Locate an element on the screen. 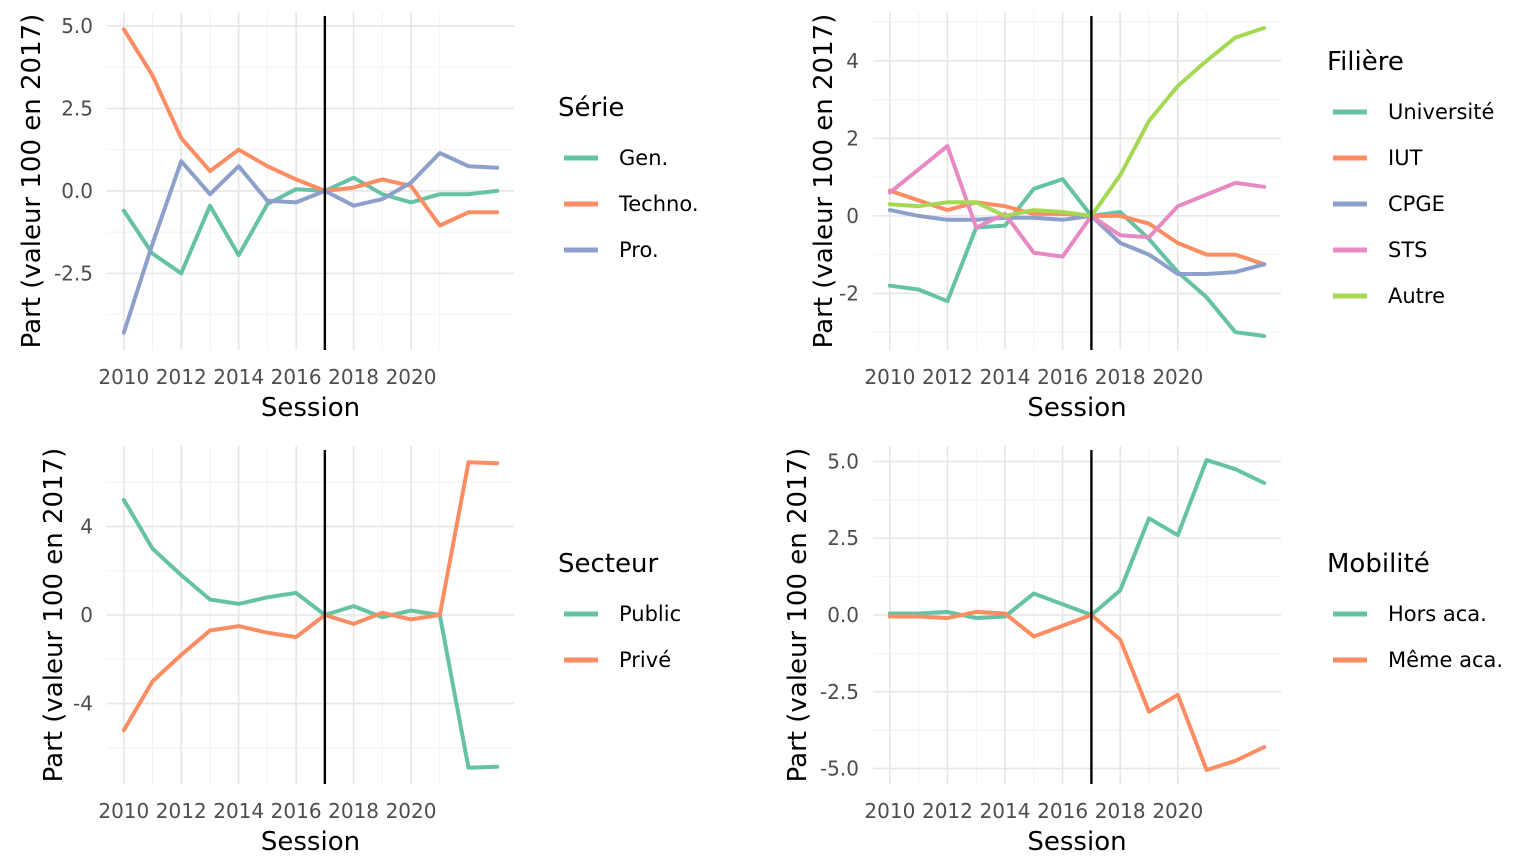 This screenshot has height=864, width=1536. legend: Mobilité Hors aca. Même aca. is located at coordinates (1415, 610).